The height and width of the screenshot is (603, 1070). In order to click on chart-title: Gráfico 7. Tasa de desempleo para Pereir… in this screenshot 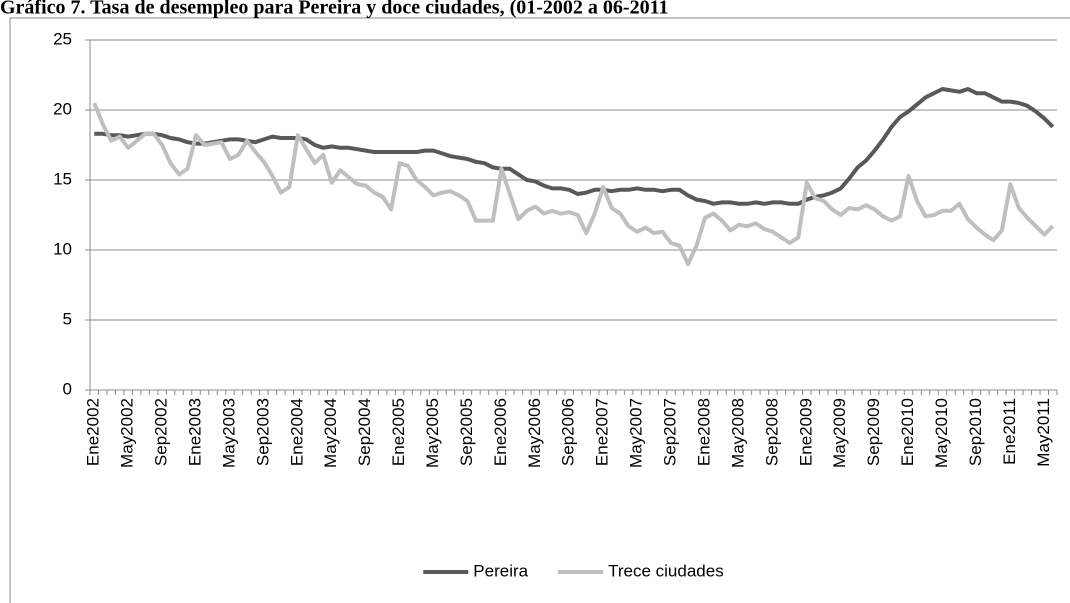, I will do `click(334, 9)`.